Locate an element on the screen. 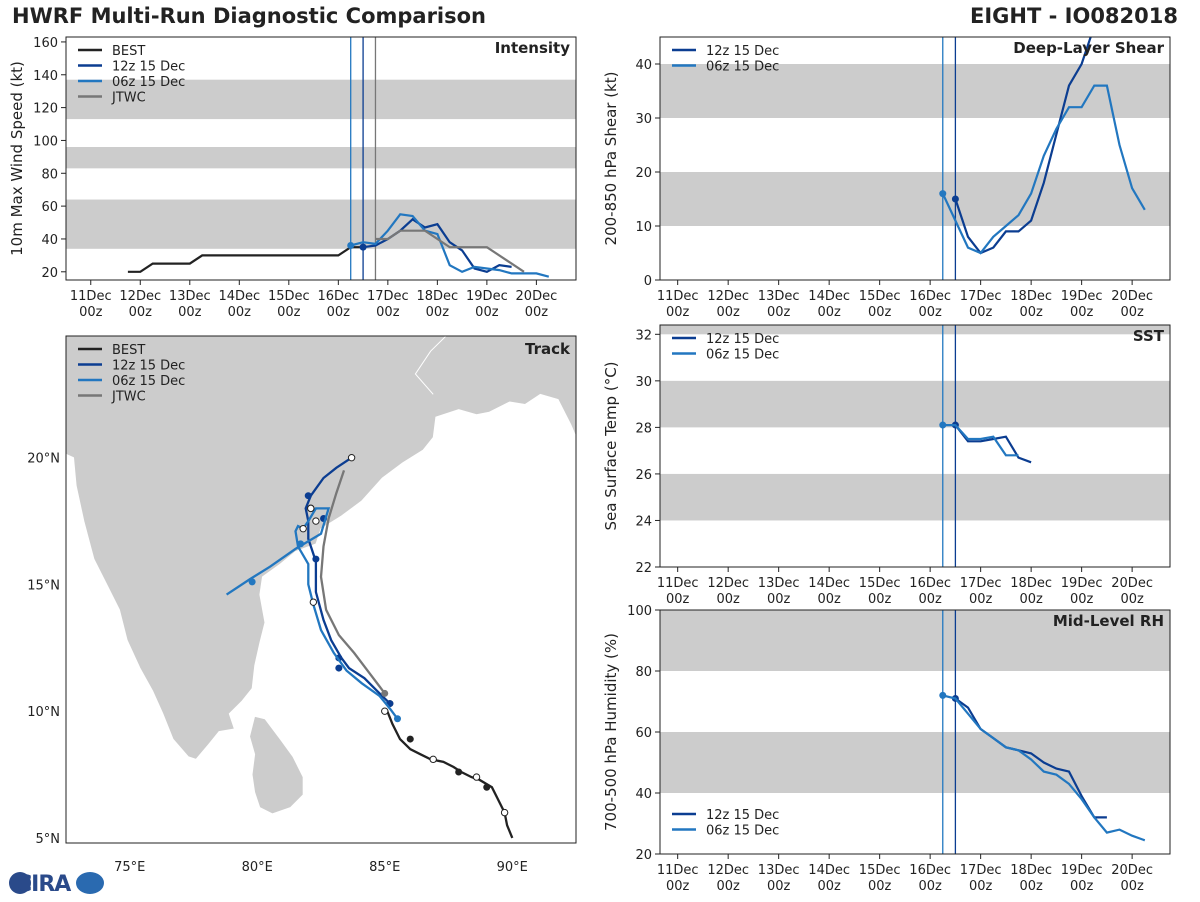 Image resolution: width=1200 pixels, height=902 pixels. lon-tick-label: 80°E is located at coordinates (257, 867).